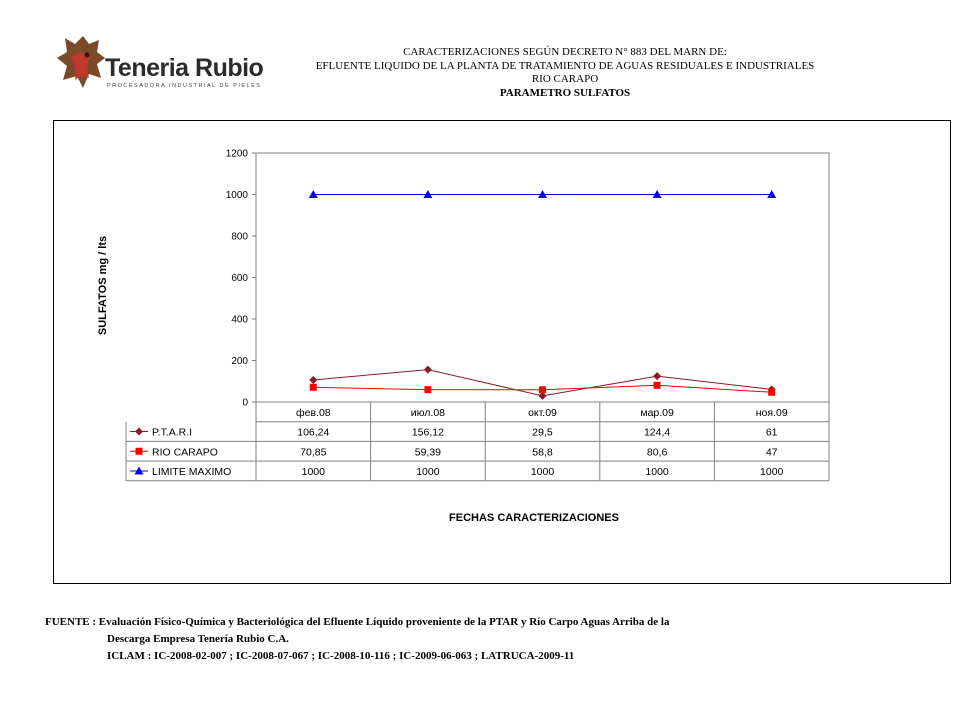  Describe the element at coordinates (139, 470) in the screenshot. I see `legend-marker-limite-maximo` at that location.